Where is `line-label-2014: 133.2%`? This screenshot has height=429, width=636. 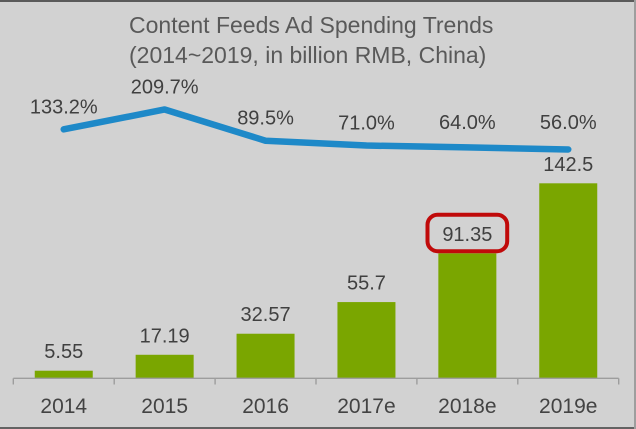 line-label-2014: 133.2% is located at coordinates (64, 107).